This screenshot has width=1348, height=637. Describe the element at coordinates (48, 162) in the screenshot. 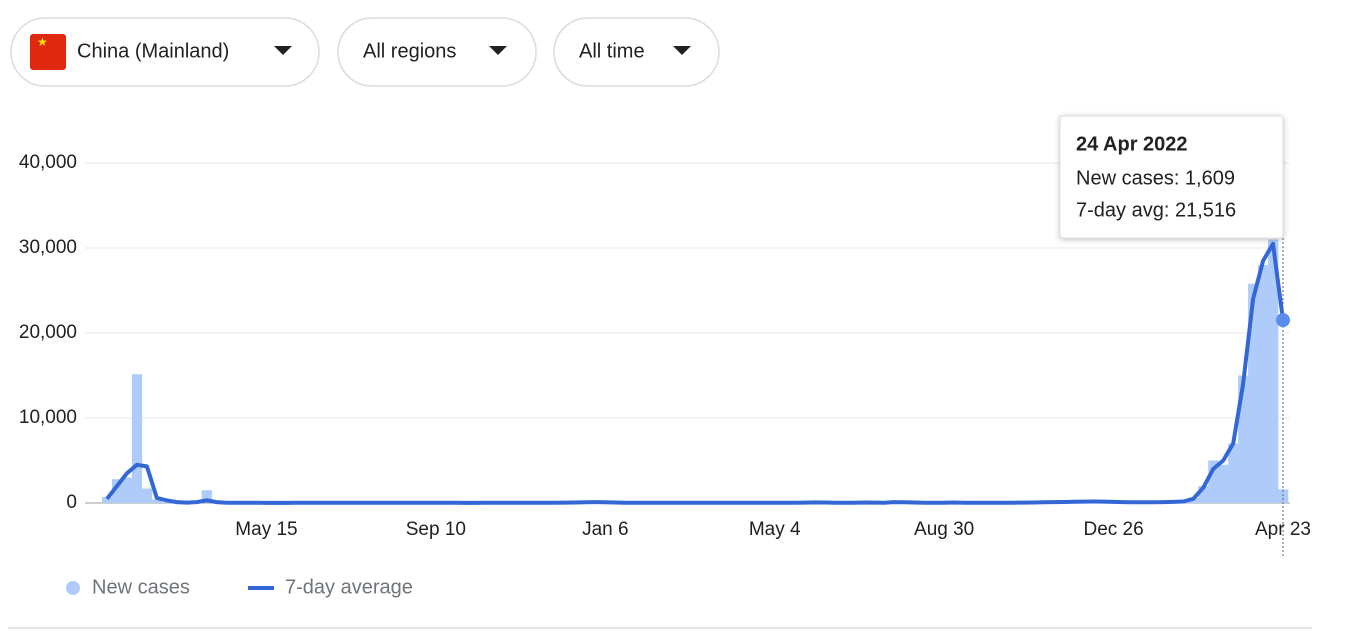

I see `y-tick-label: 40,000` at that location.